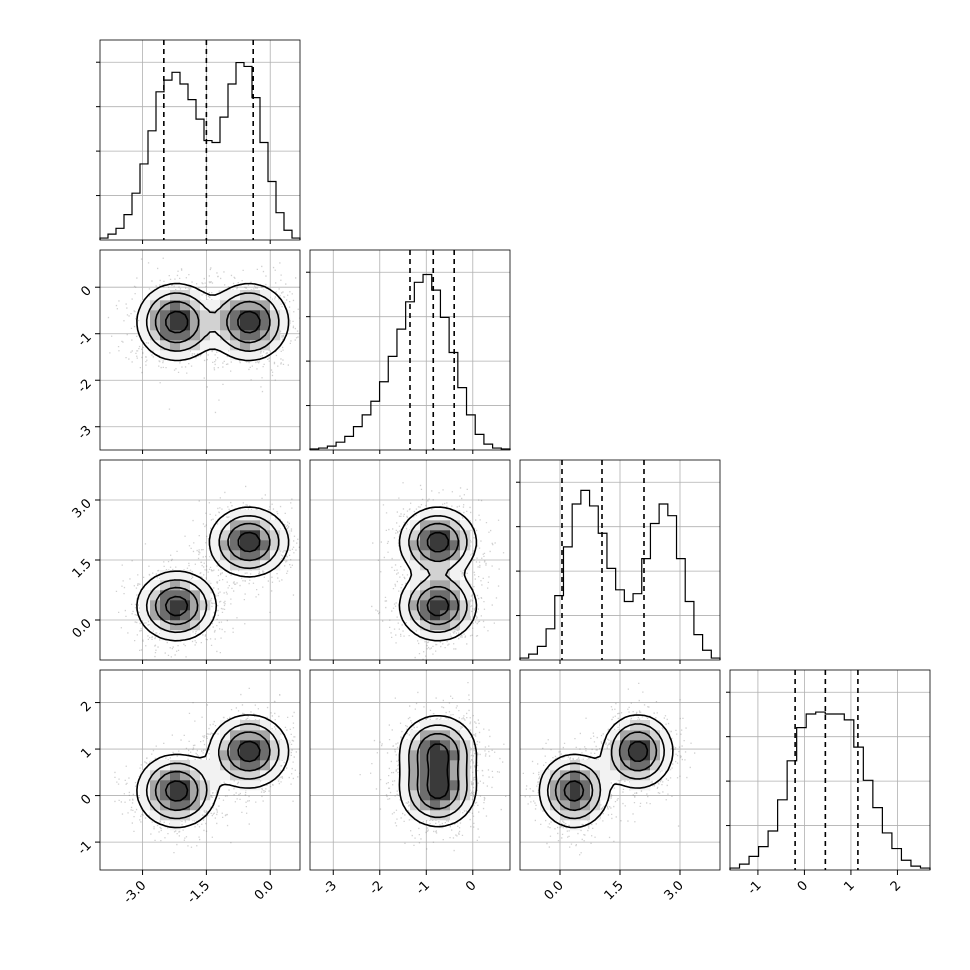 The height and width of the screenshot is (970, 970). What do you see at coordinates (423, 888) in the screenshot?
I see `x-tick-label: -1` at bounding box center [423, 888].